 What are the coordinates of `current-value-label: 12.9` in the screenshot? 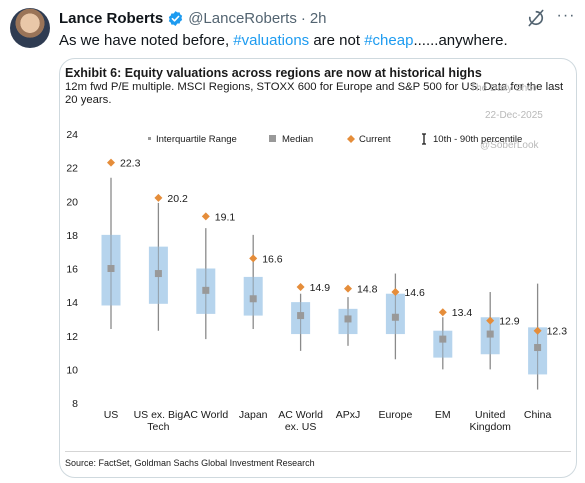 It's located at (509, 322).